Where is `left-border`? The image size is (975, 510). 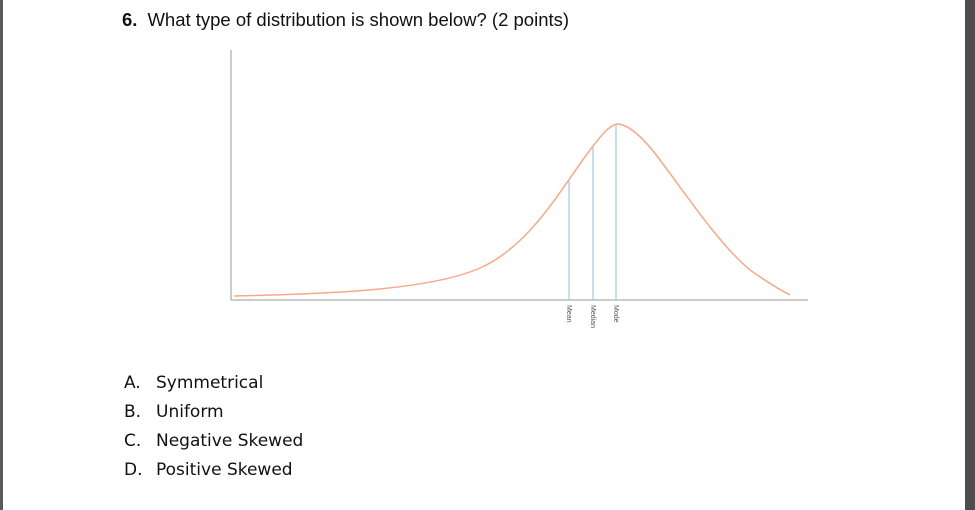
left-border is located at coordinates (1, 255).